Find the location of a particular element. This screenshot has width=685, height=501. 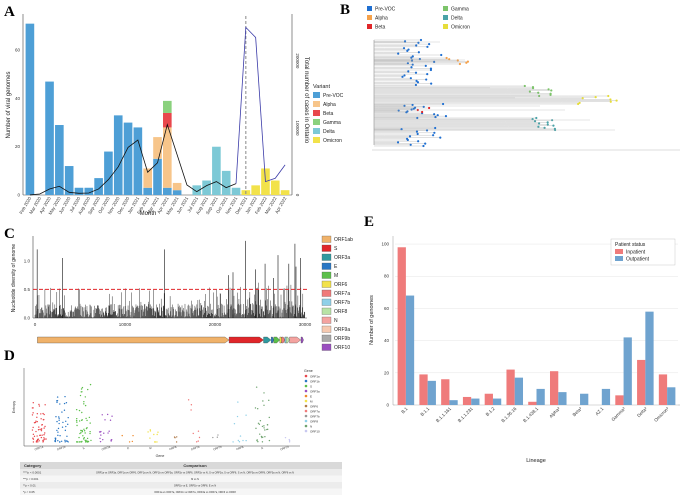

panel-d-legend-label: M is located at coordinates (311, 401).